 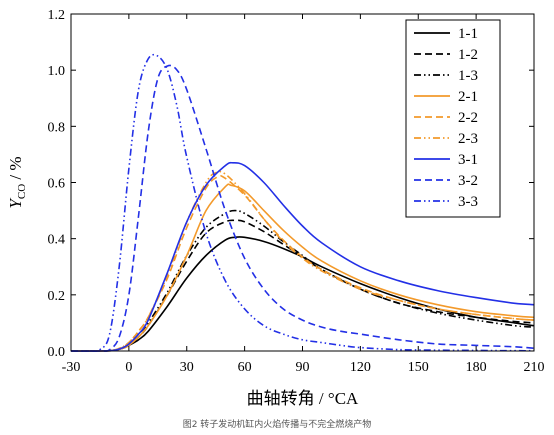 I want to click on figure-caption: 图2 转子发动机缸内火焰传播与不完全燃烧产物, so click(x=277, y=425).